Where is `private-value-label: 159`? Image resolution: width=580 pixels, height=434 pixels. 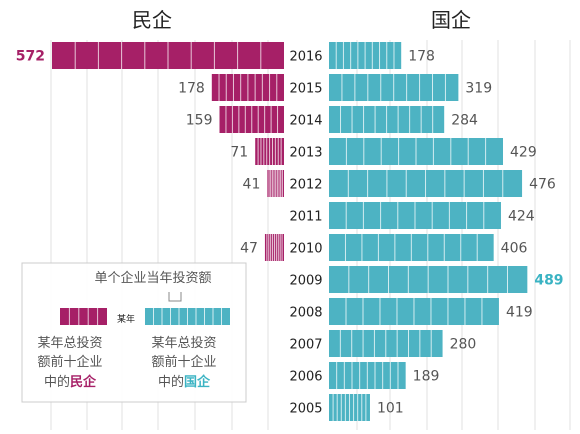
private-value-label: 159 is located at coordinates (199, 121).